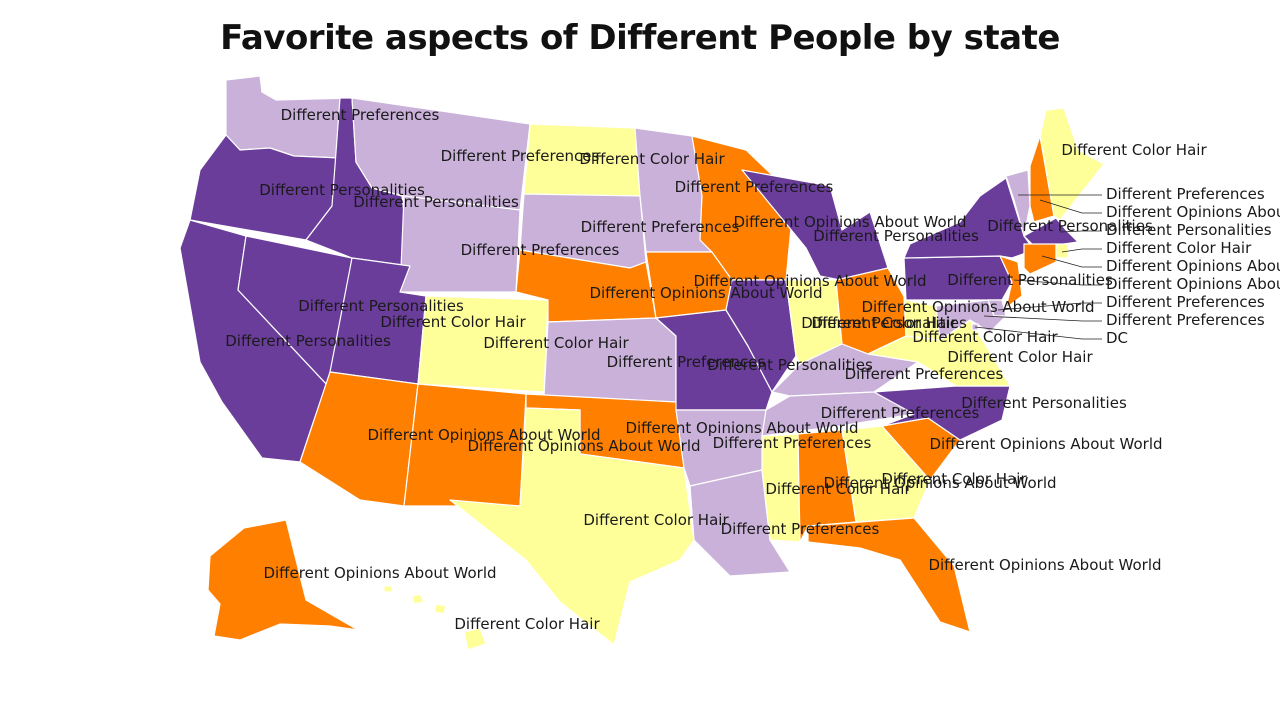  What do you see at coordinates (656, 520) in the screenshot?
I see `state-label-tx: Different Color Hair` at bounding box center [656, 520].